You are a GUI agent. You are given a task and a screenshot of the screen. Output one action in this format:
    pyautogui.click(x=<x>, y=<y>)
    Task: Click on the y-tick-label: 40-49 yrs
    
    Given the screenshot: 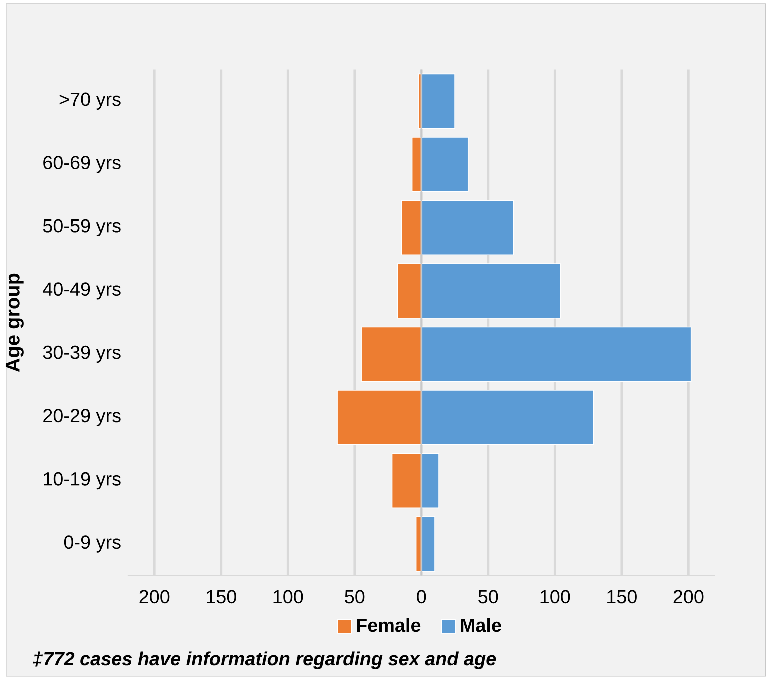 What is the action you would take?
    pyautogui.click(x=82, y=291)
    